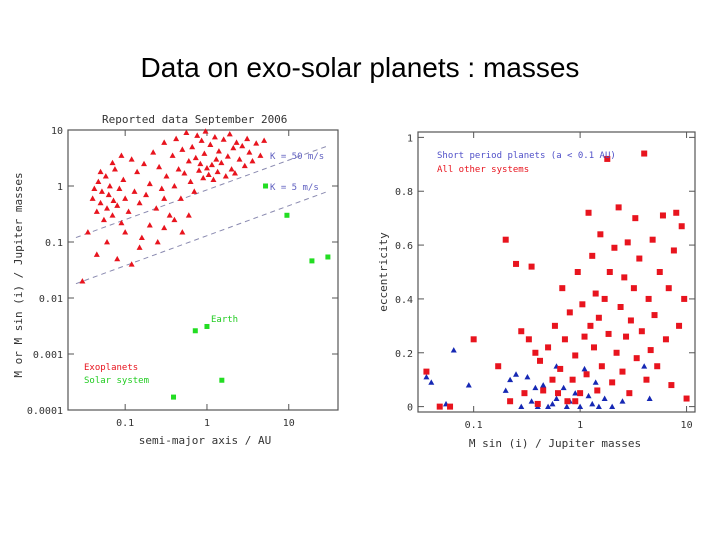 The height and width of the screenshot is (540, 720). What do you see at coordinates (60, 187) in the screenshot?
I see `left-y-tick-label: 1` at bounding box center [60, 187].